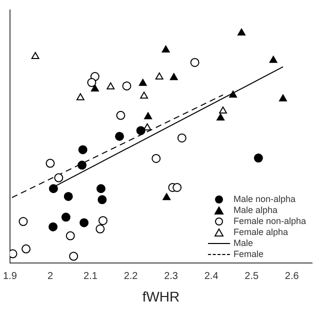 Image resolution: width=320 pixels, height=320 pixels. Describe the element at coordinates (131, 276) in the screenshot. I see `x-tick-label: 2.2` at that location.